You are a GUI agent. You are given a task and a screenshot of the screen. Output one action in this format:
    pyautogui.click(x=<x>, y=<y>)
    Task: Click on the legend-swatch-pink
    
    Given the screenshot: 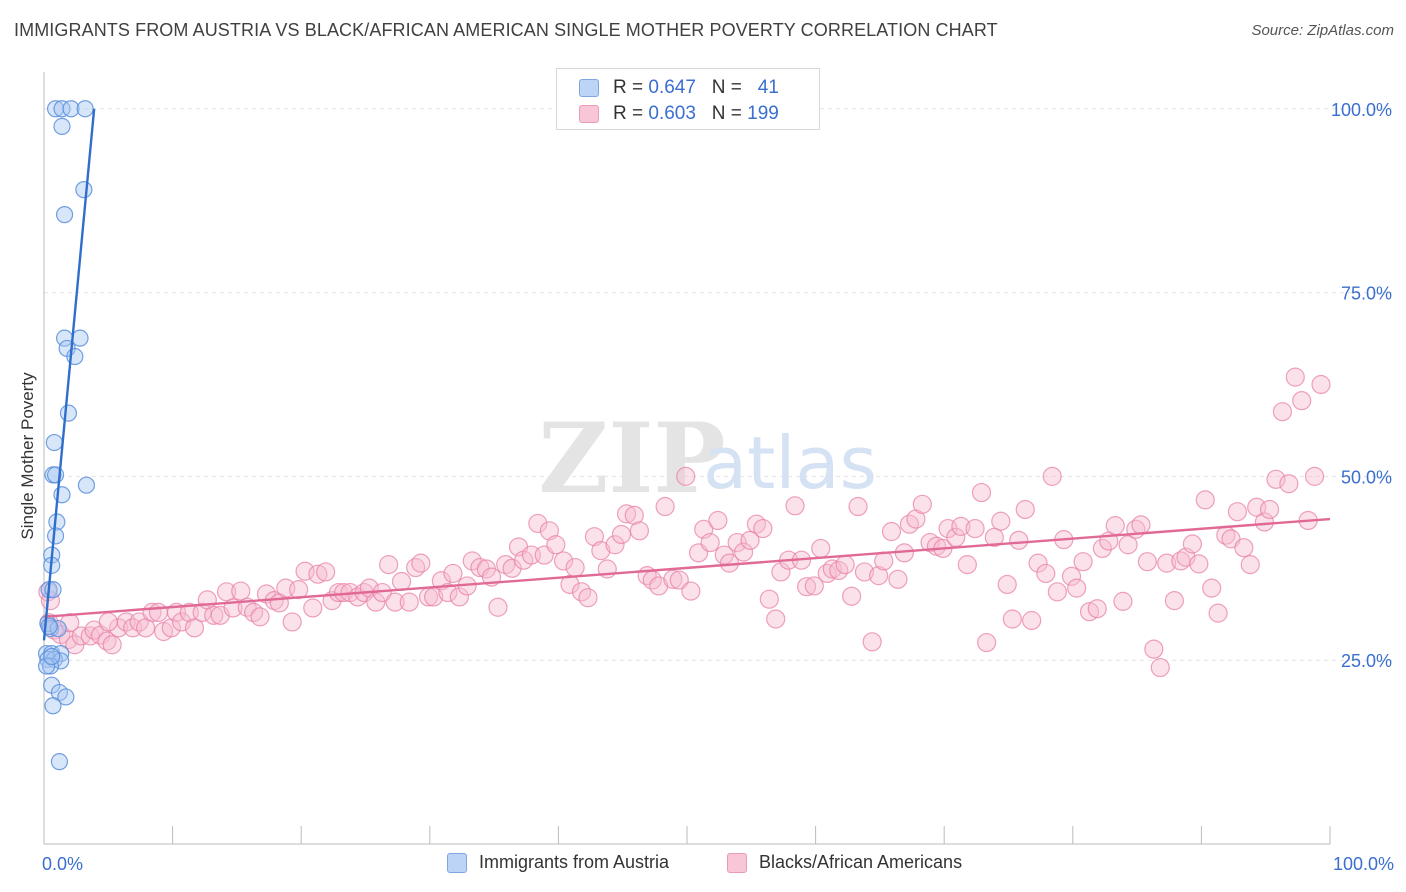 What is the action you would take?
    pyautogui.click(x=737, y=863)
    